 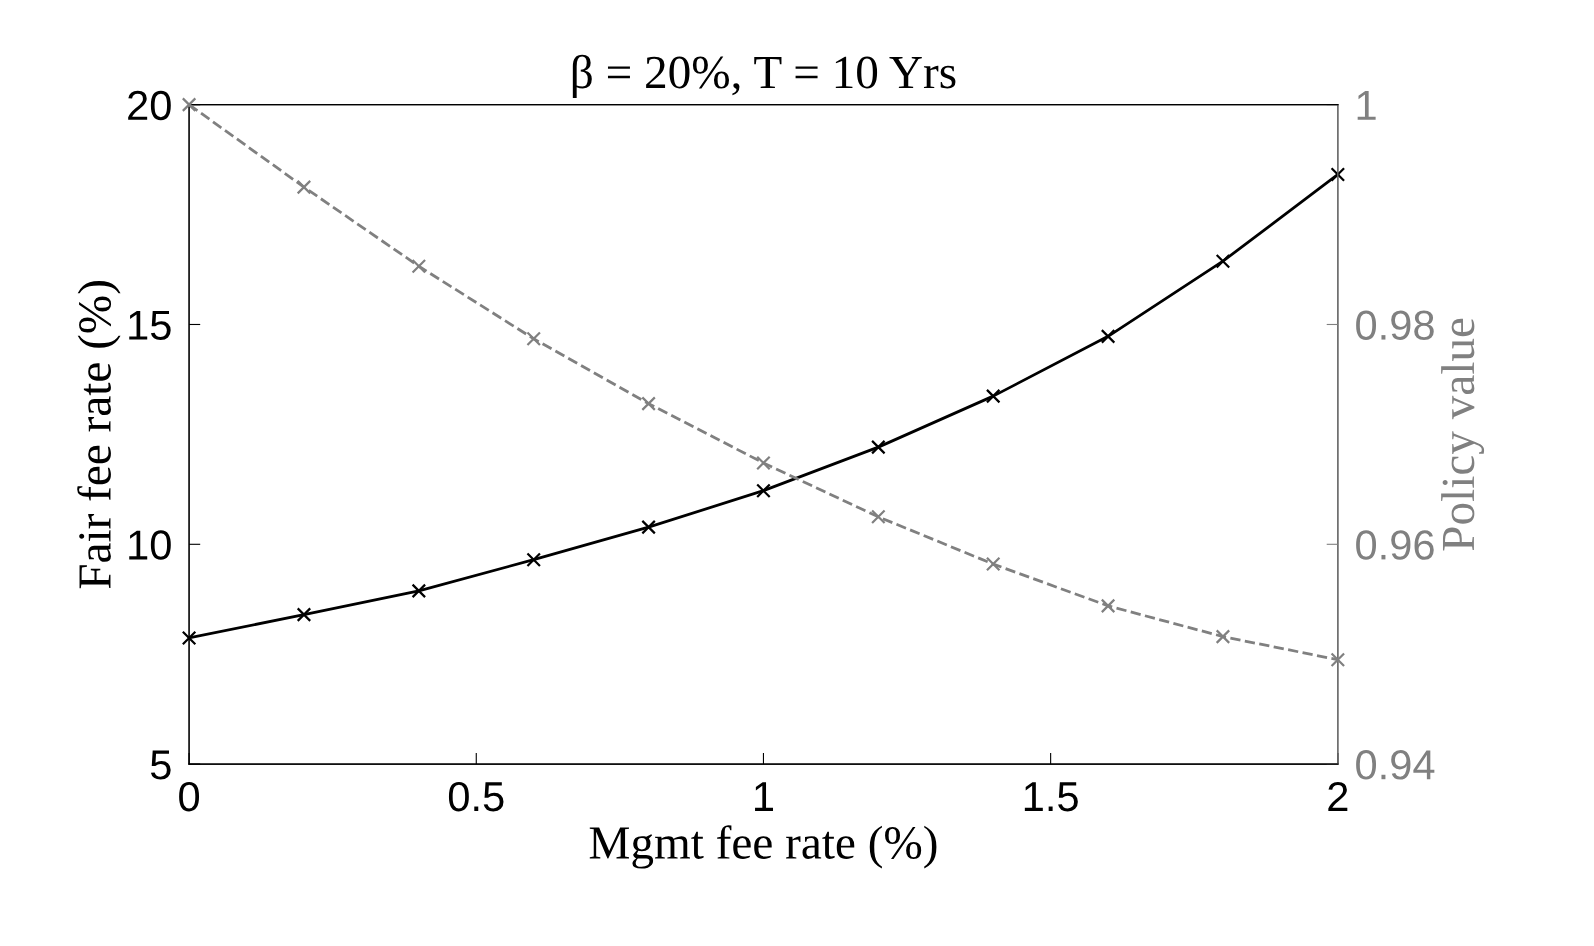 What do you see at coordinates (476, 796) in the screenshot?
I see `x-tick-label: 0.5` at bounding box center [476, 796].